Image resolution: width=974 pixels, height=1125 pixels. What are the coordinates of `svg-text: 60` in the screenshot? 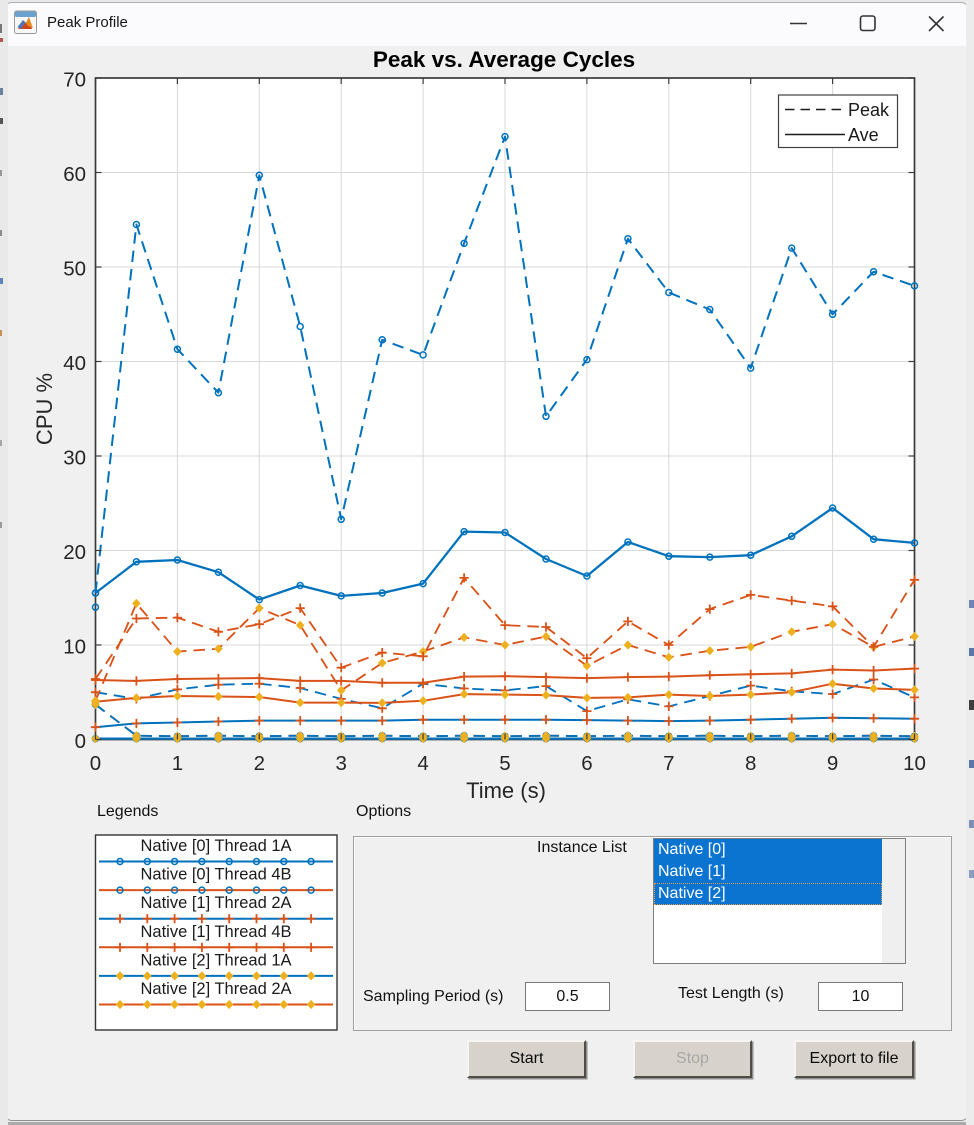 It's located at (74, 174).